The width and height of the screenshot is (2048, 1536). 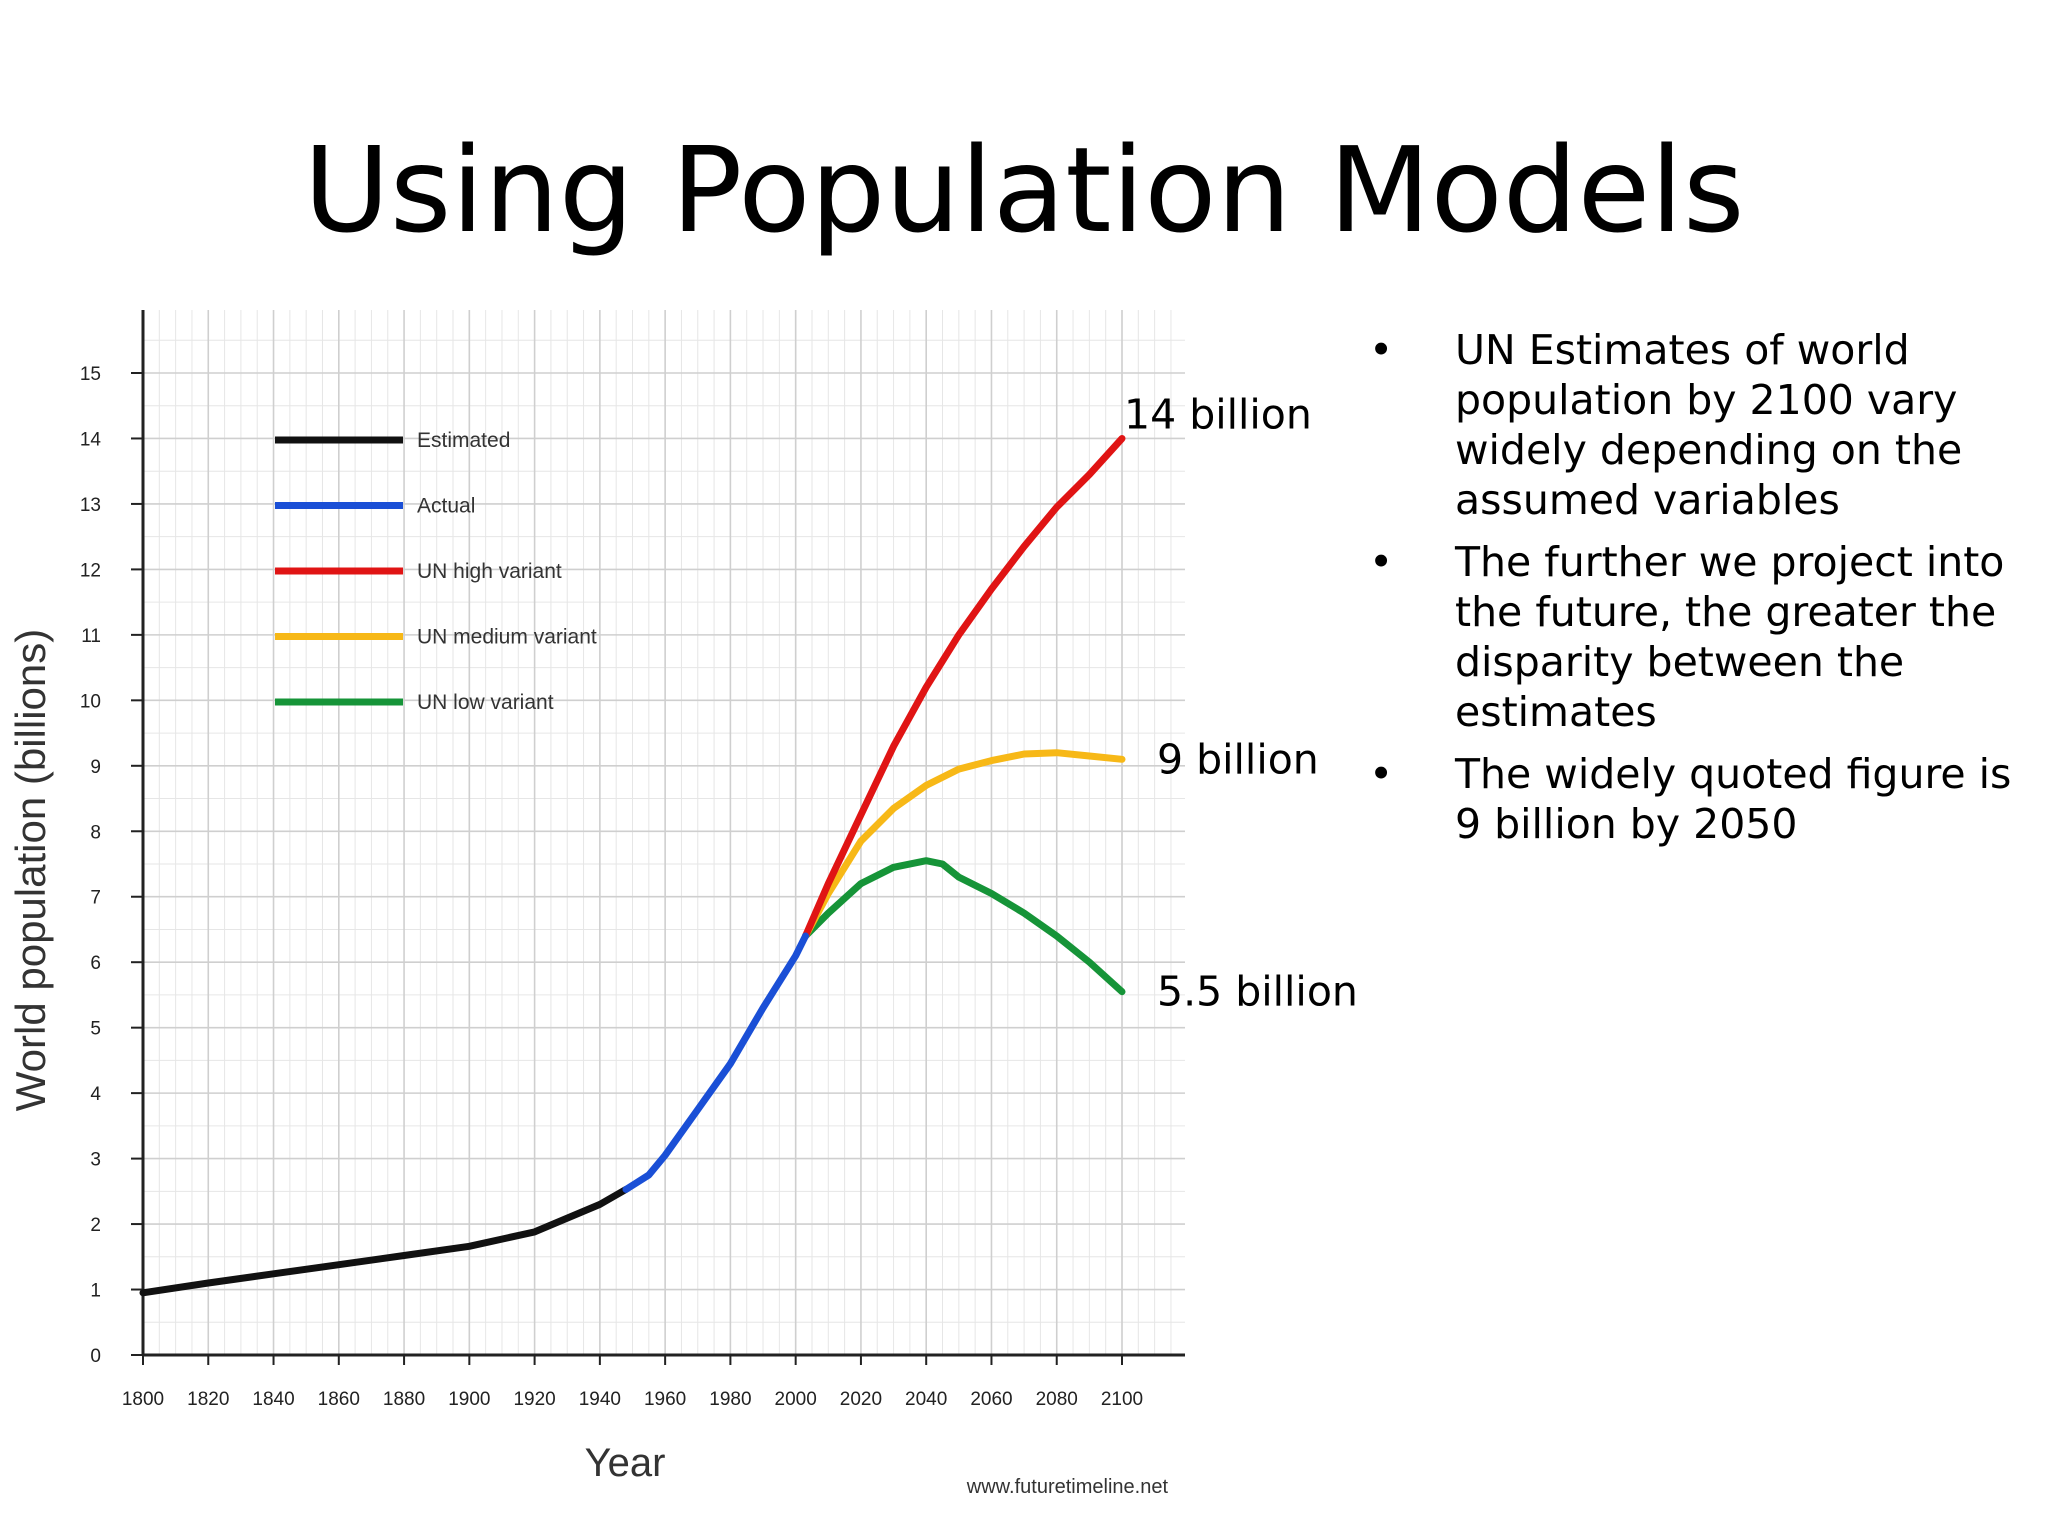 I want to click on x-tick-label: 1840, so click(x=273, y=1399).